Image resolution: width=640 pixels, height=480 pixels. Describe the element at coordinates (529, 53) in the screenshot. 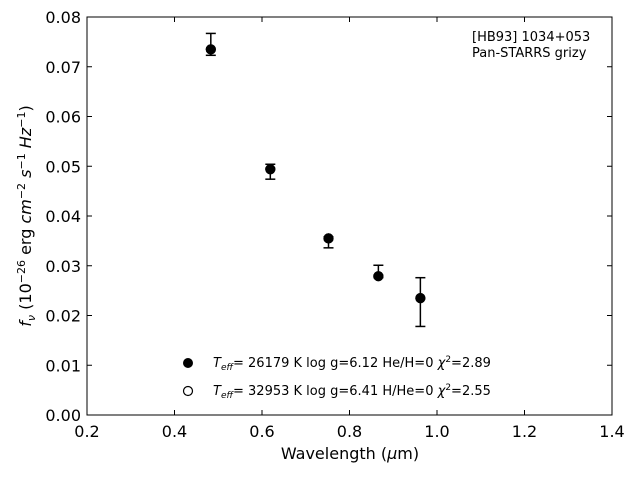

I see `annotation-survey: Pan-STARRS grizy` at that location.